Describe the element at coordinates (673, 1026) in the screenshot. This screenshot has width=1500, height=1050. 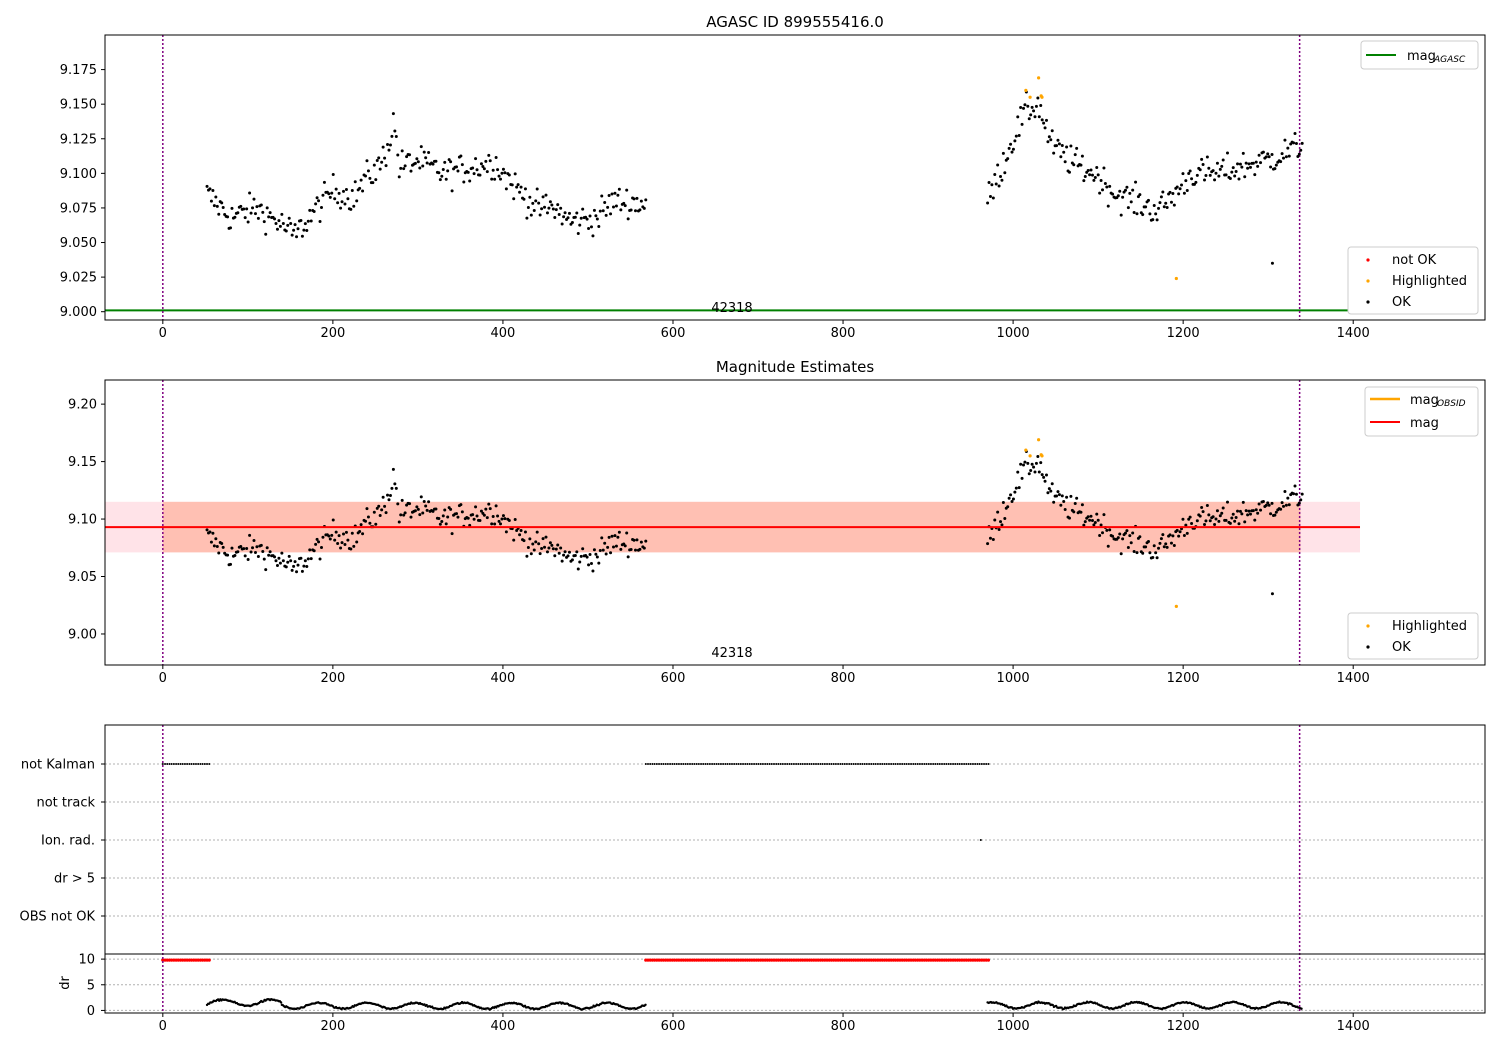
I see `x-tick-label: 600` at that location.